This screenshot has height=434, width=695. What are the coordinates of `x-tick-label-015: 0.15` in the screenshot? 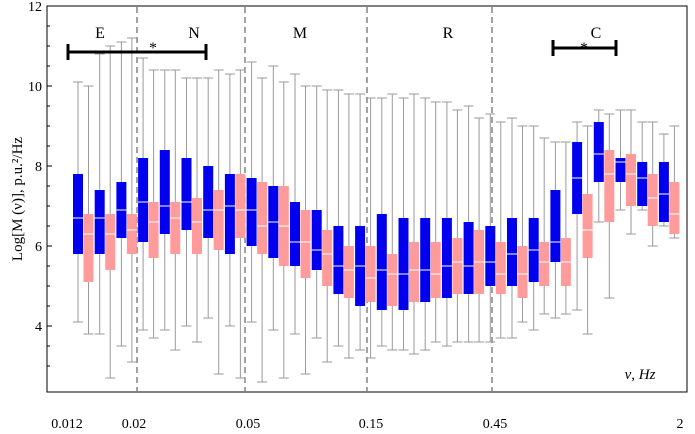 It's located at (371, 424).